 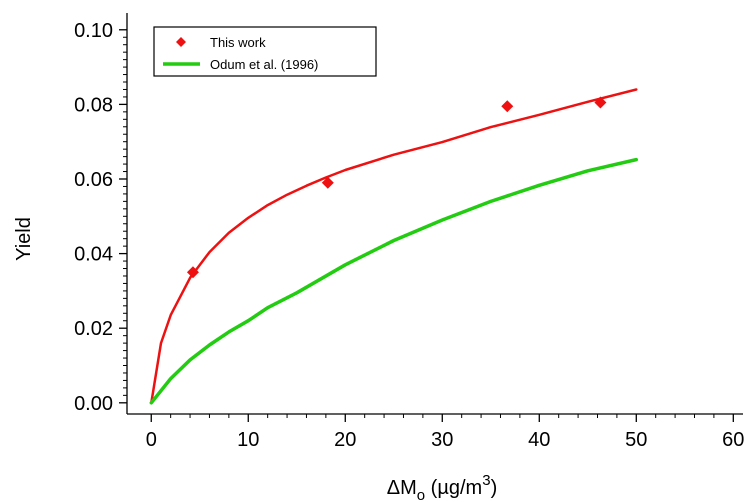 What do you see at coordinates (181, 42) in the screenshot?
I see `legend-marker-diamond` at bounding box center [181, 42].